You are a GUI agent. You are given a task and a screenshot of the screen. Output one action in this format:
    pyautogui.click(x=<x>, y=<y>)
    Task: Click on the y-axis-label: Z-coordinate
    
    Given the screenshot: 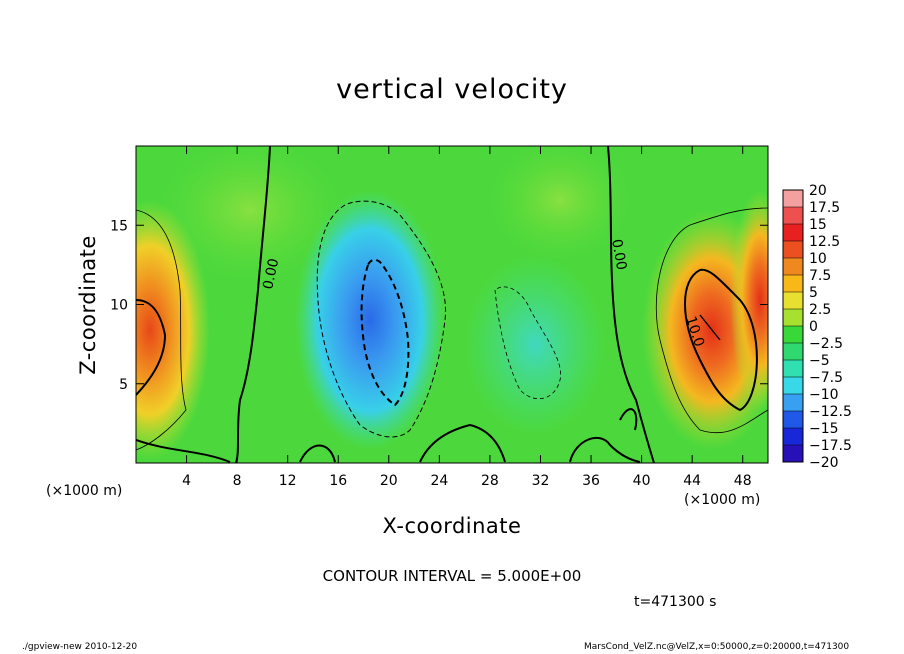 What is the action you would take?
    pyautogui.click(x=88, y=305)
    